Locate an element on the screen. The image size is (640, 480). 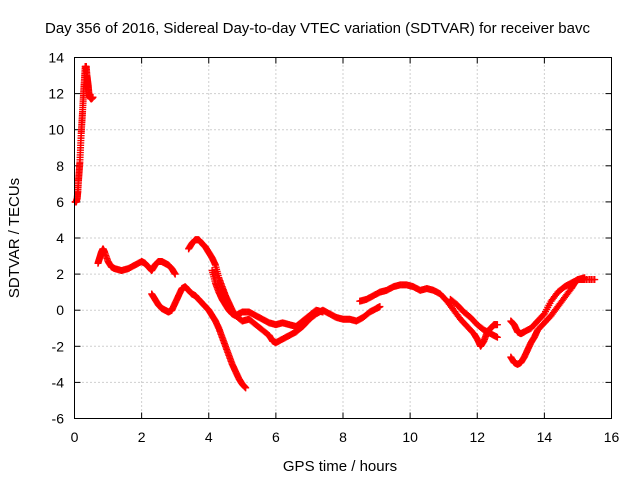
data-point-segment-a is located at coordinates (175, 274).